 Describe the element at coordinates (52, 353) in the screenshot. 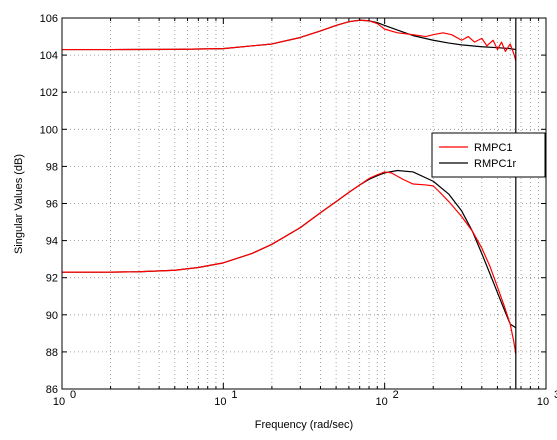

I see `y-tick-label: 88` at that location.